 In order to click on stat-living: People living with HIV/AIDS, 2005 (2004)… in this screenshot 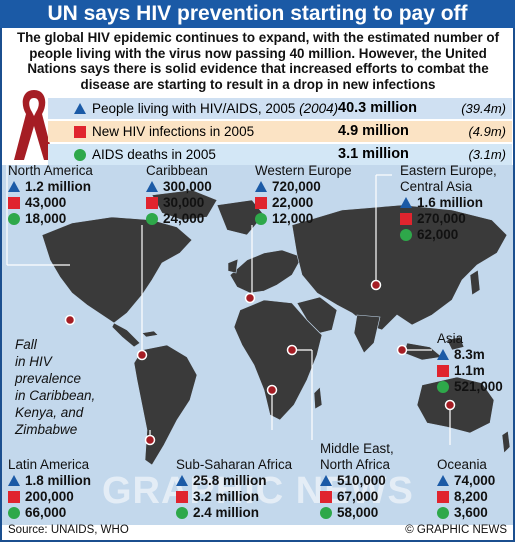, I will do `click(280, 108)`.